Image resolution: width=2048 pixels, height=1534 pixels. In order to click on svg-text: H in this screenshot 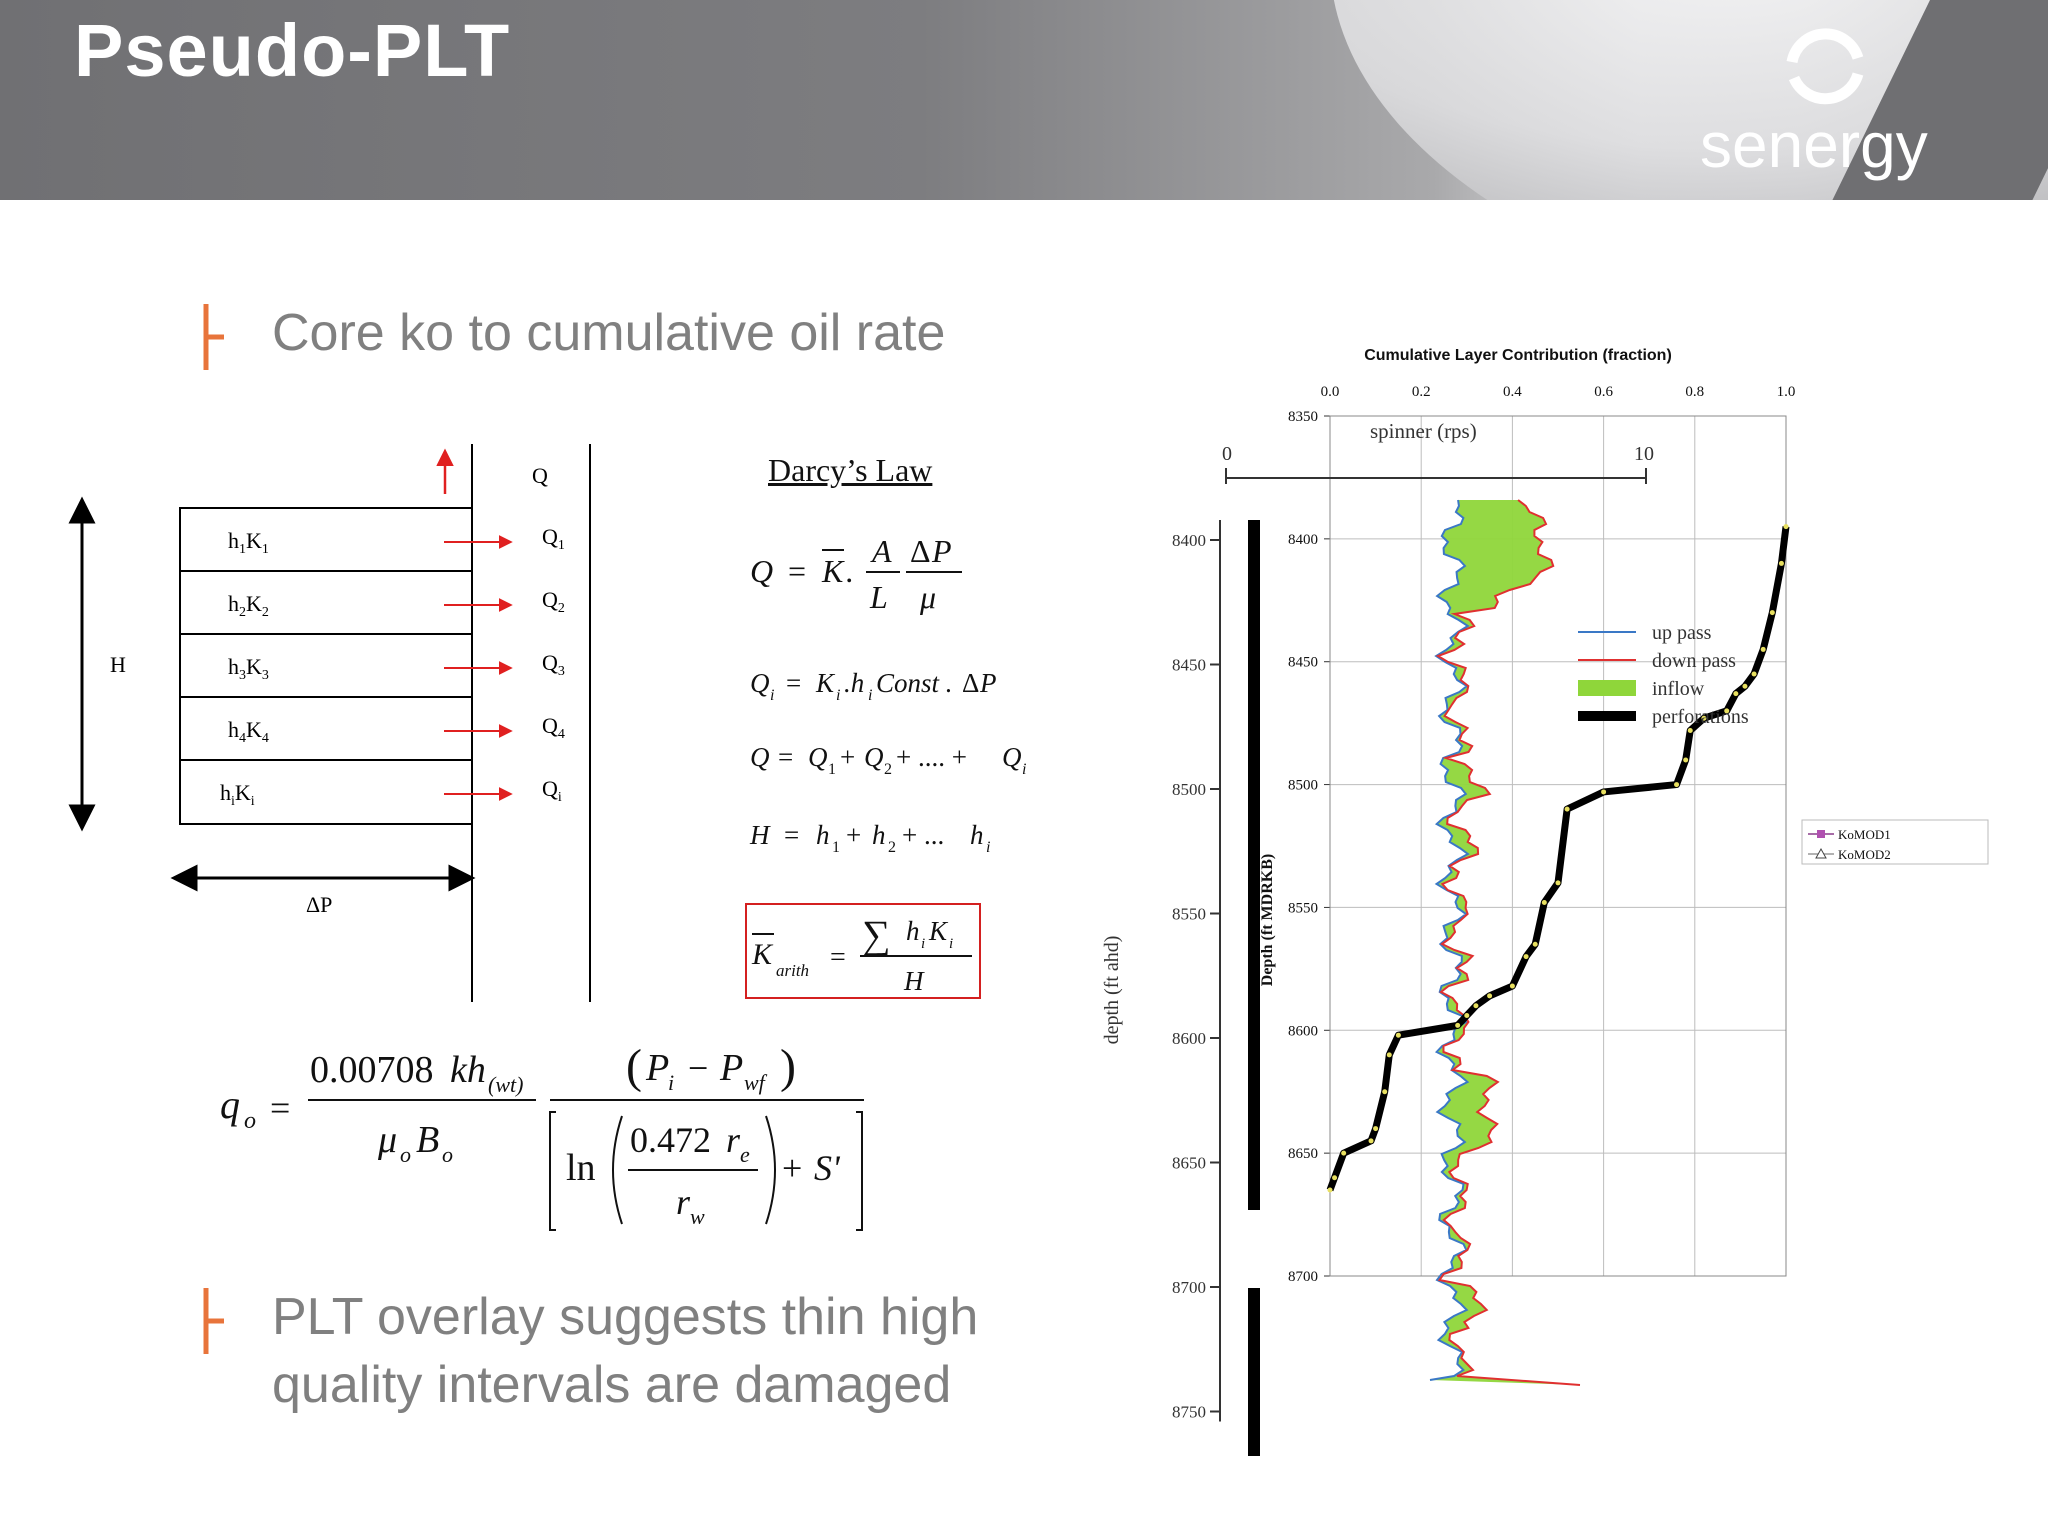, I will do `click(914, 981)`.